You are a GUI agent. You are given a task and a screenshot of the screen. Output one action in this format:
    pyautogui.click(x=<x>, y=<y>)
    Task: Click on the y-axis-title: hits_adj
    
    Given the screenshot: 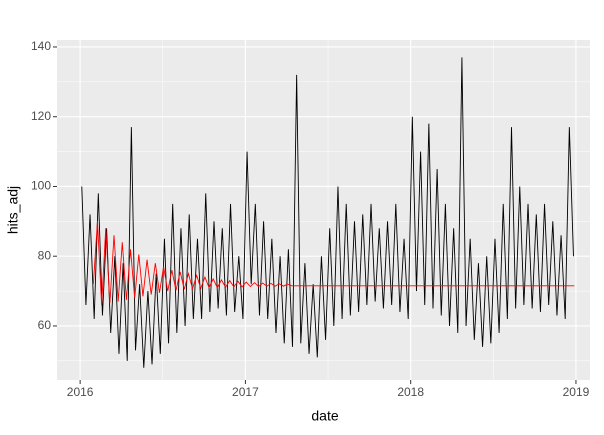 What is the action you would take?
    pyautogui.click(x=13, y=210)
    